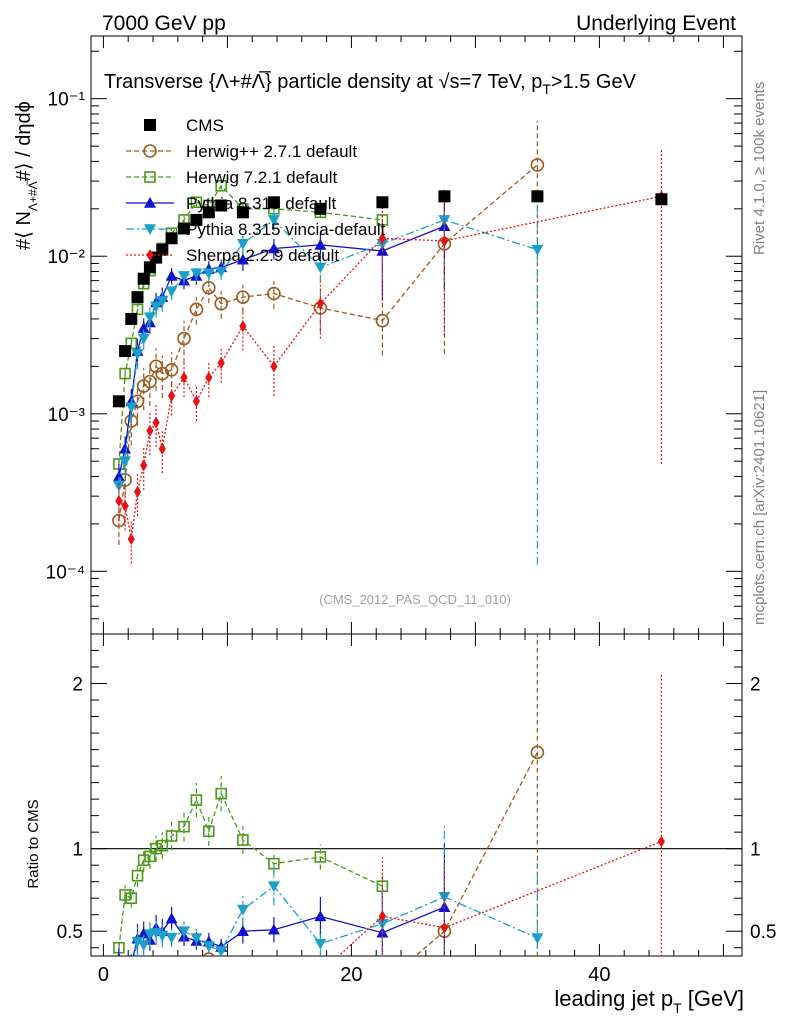  What do you see at coordinates (286, 229) in the screenshot?
I see `legend-label-4: Pythia 8.315 vincia-default` at bounding box center [286, 229].